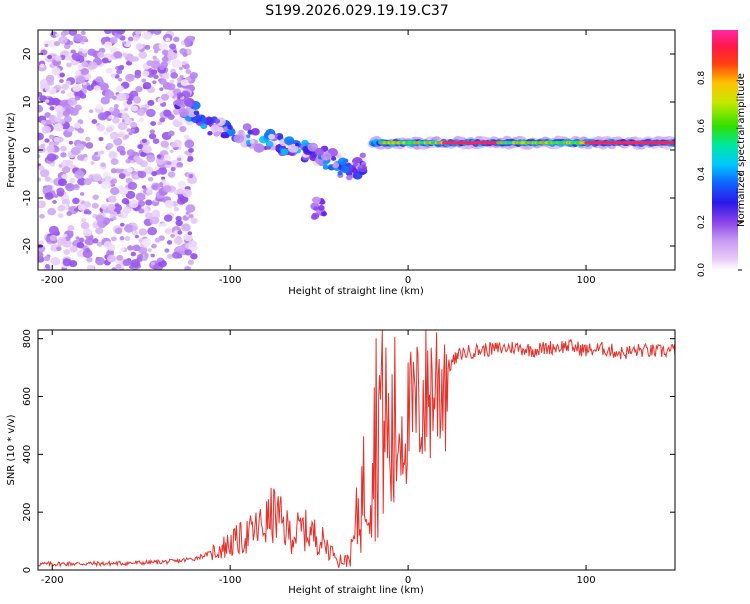 This screenshot has width=750, height=604. Describe the element at coordinates (702, 174) in the screenshot. I see `colorbar-tick-label: 0.4` at that location.